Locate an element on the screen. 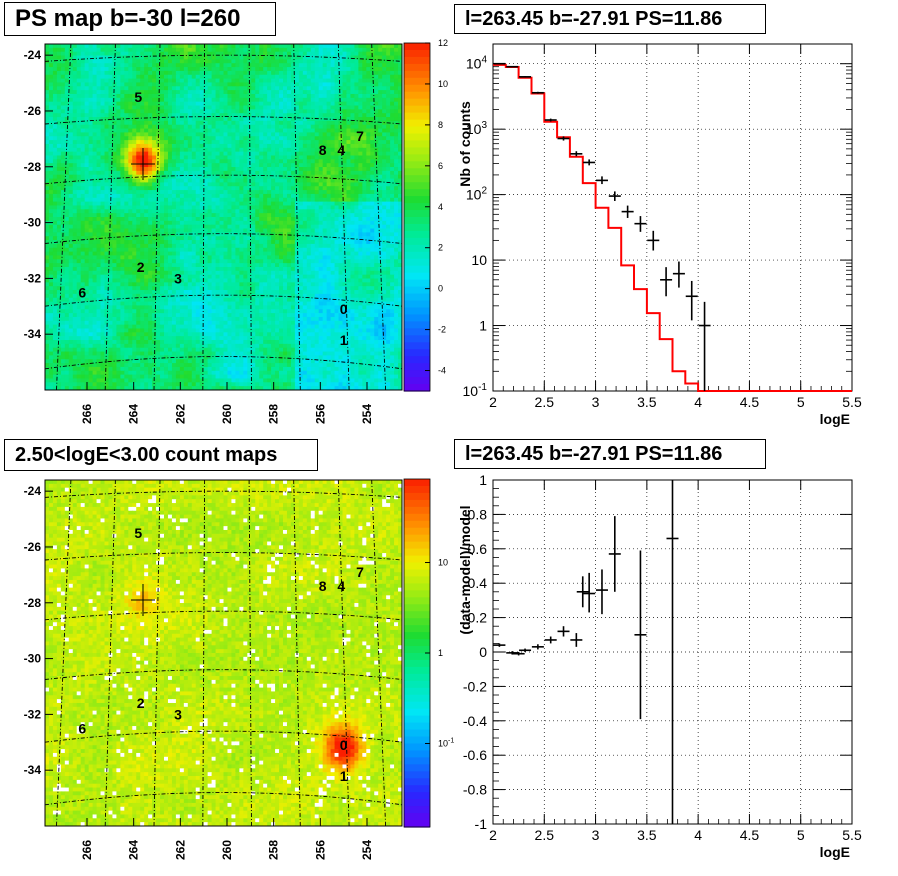  x-tick-label: 5.5 is located at coordinates (852, 402).